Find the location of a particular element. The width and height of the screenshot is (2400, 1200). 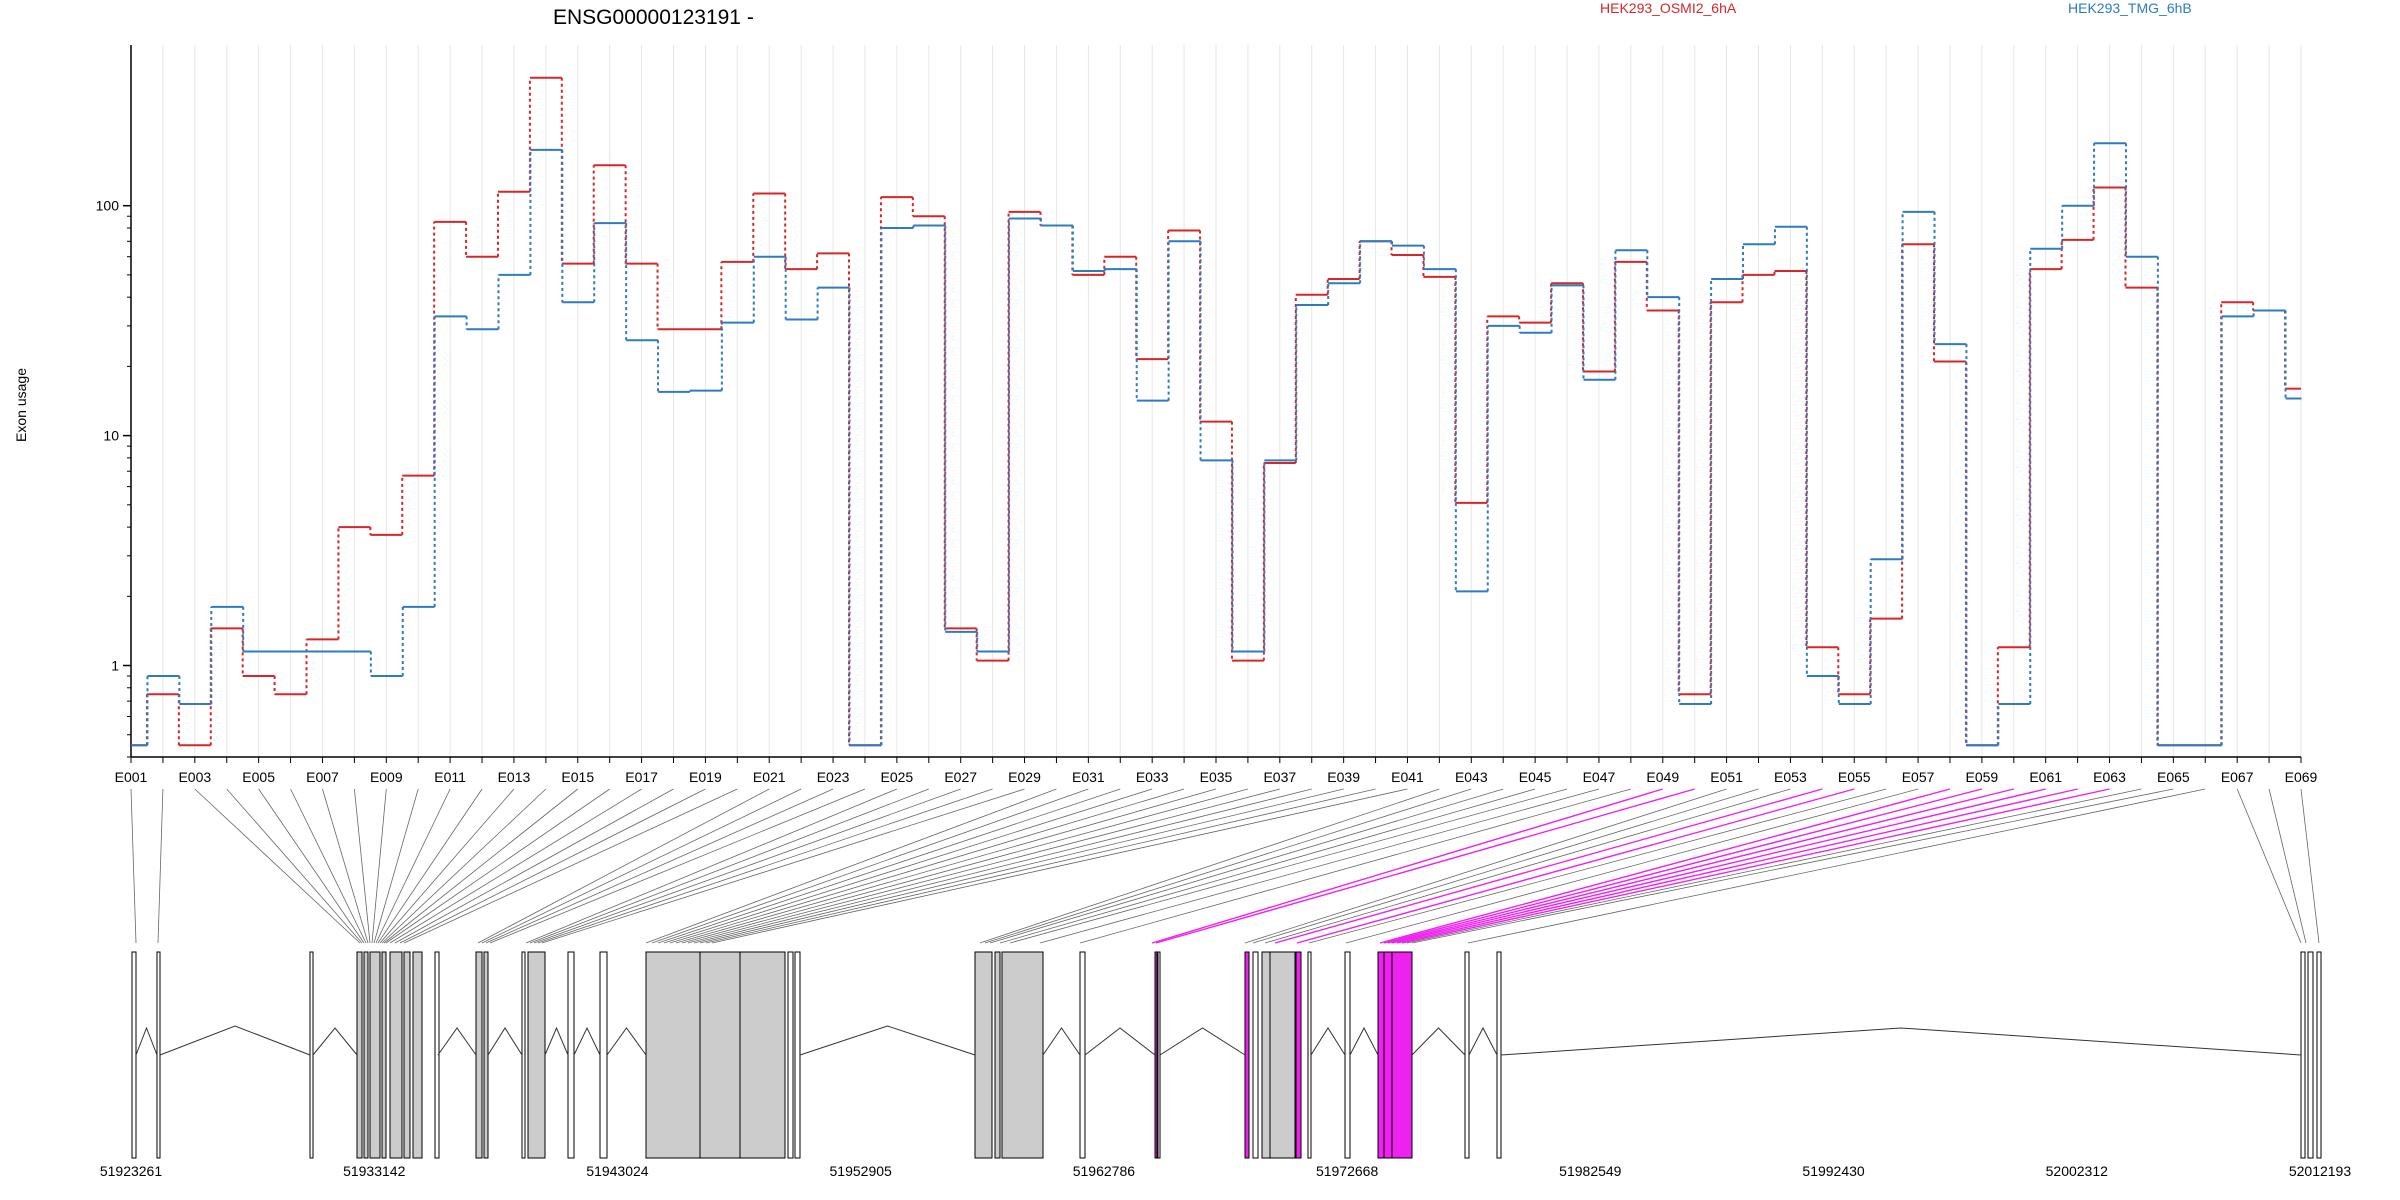

x-tick-label: E029 is located at coordinates (1024, 777).